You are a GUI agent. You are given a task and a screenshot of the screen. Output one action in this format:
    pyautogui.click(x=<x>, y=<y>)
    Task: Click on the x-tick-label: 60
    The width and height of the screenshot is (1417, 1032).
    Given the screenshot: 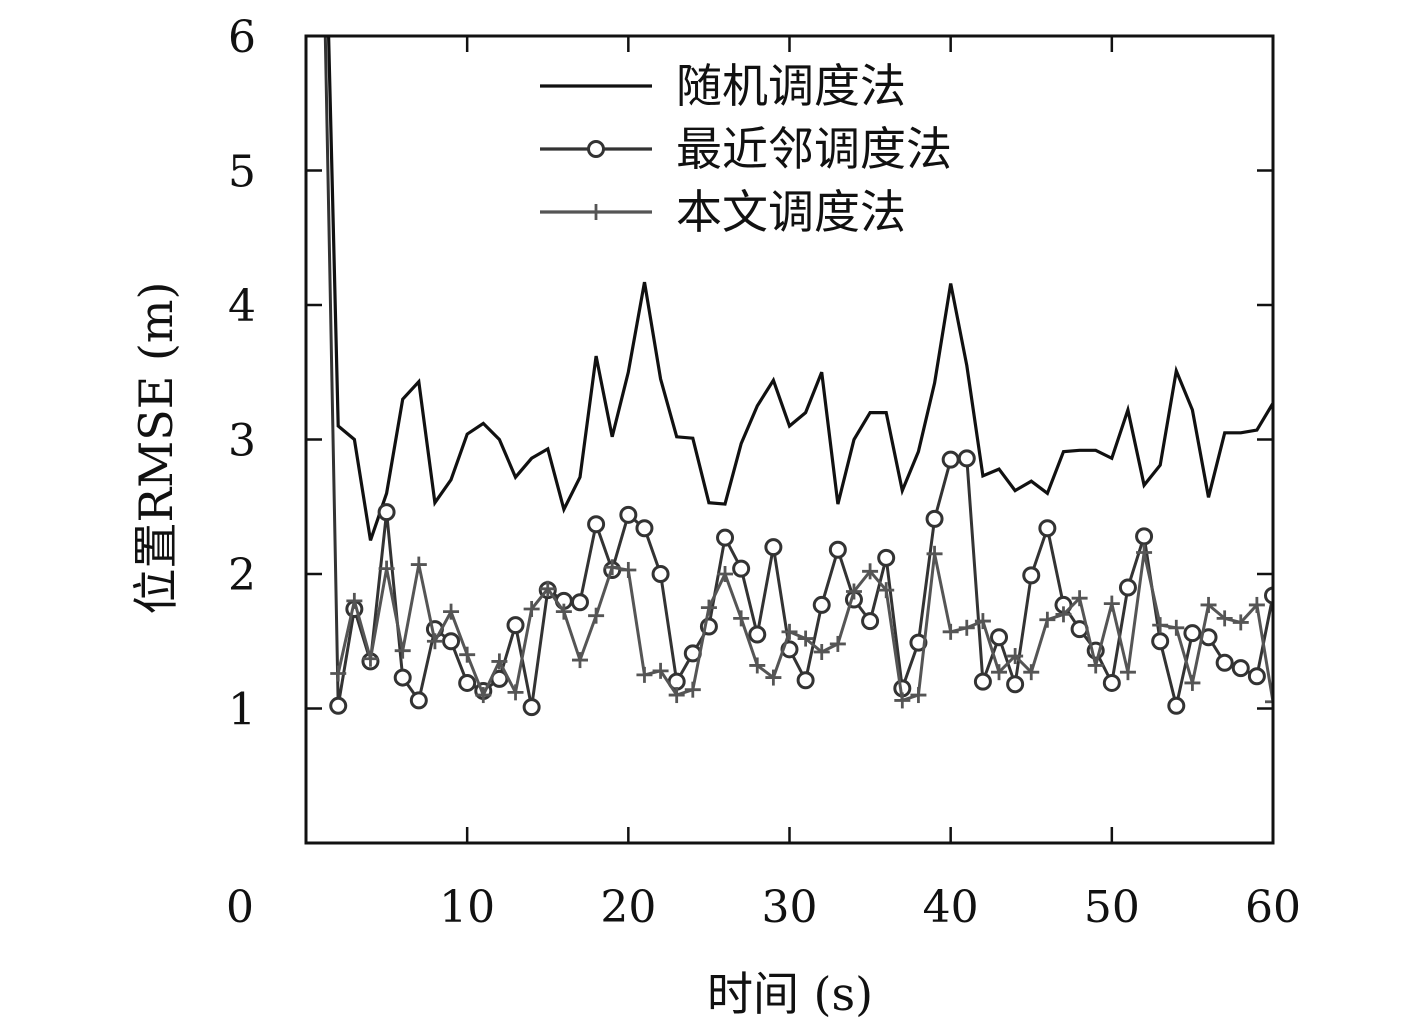 What is the action you would take?
    pyautogui.click(x=1273, y=907)
    